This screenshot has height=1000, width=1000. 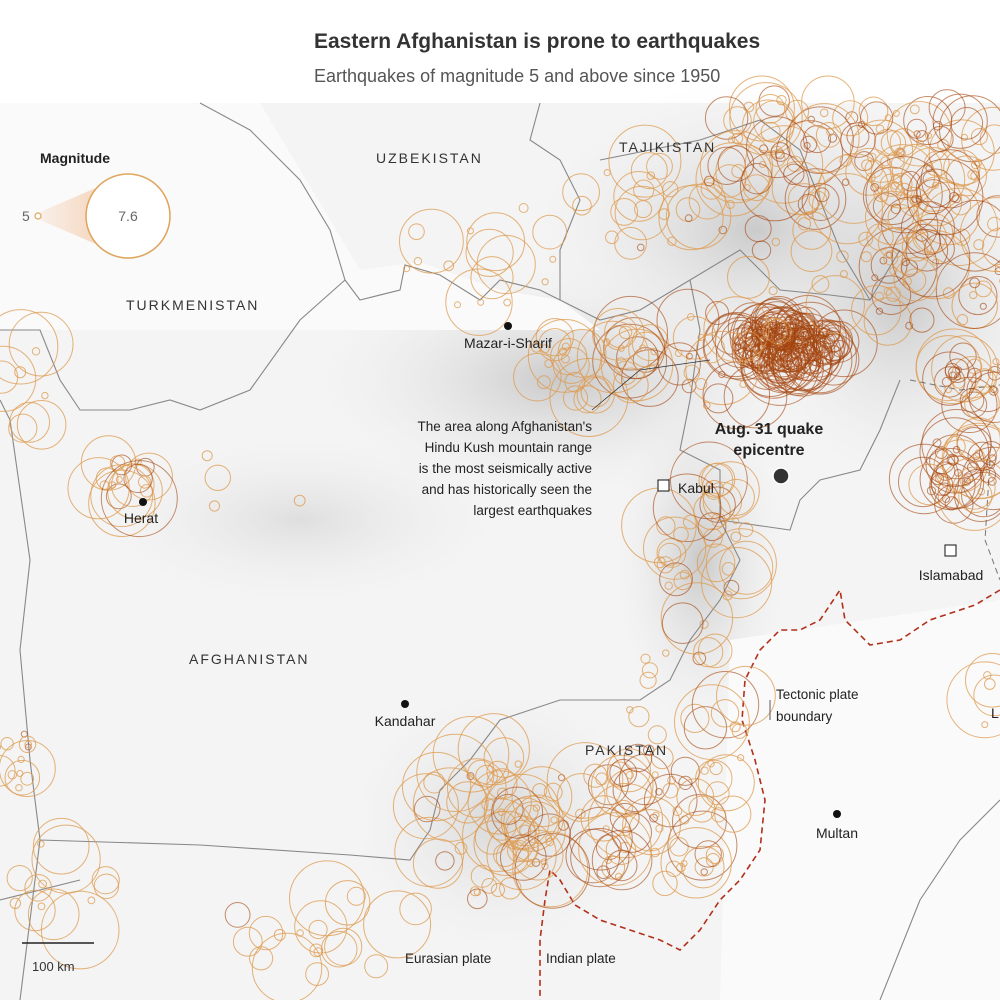 I want to click on legend: Magnitude 5 7.6, so click(x=96, y=204).